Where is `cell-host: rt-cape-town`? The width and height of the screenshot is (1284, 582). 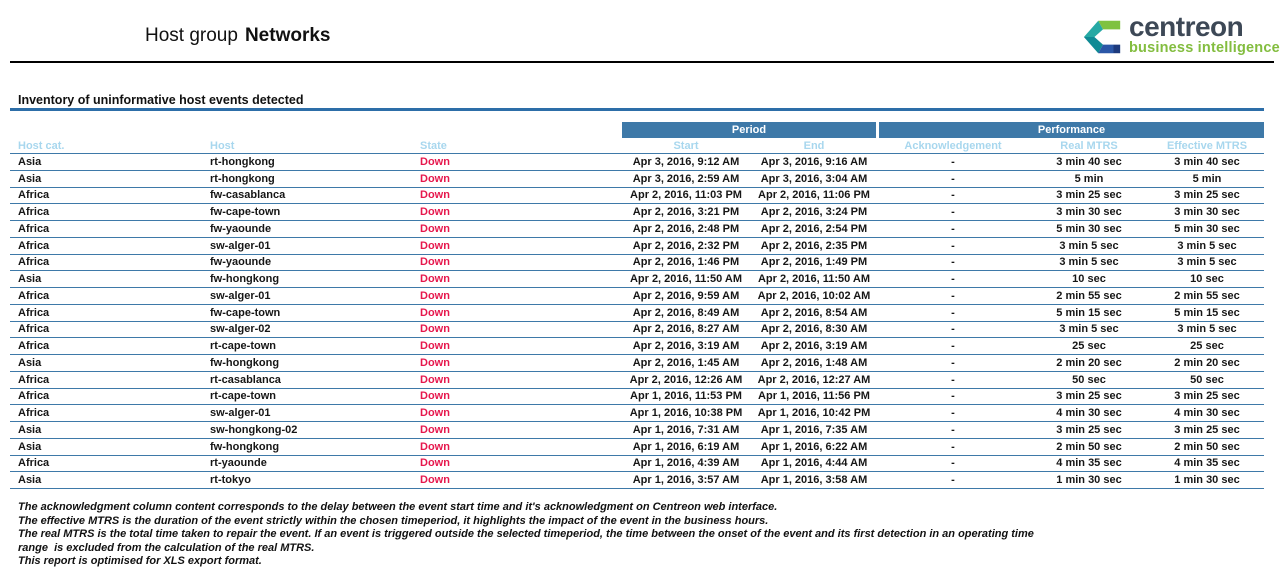 cell-host: rt-cape-town is located at coordinates (243, 346).